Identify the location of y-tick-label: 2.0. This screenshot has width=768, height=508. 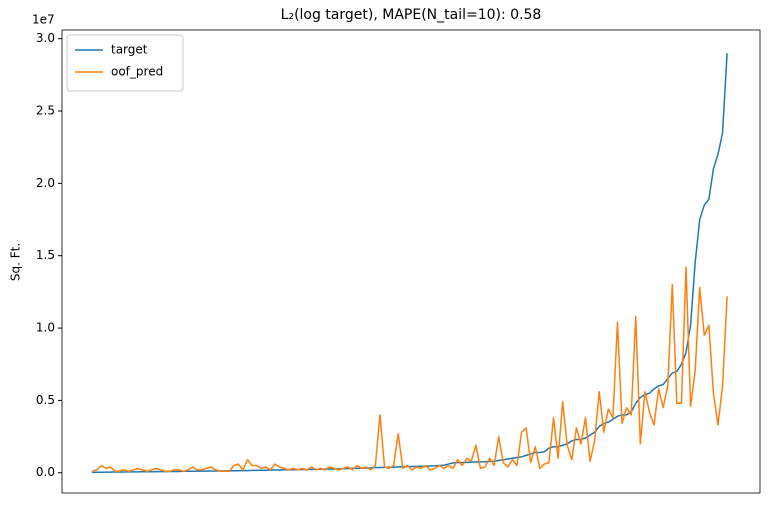
(45, 183).